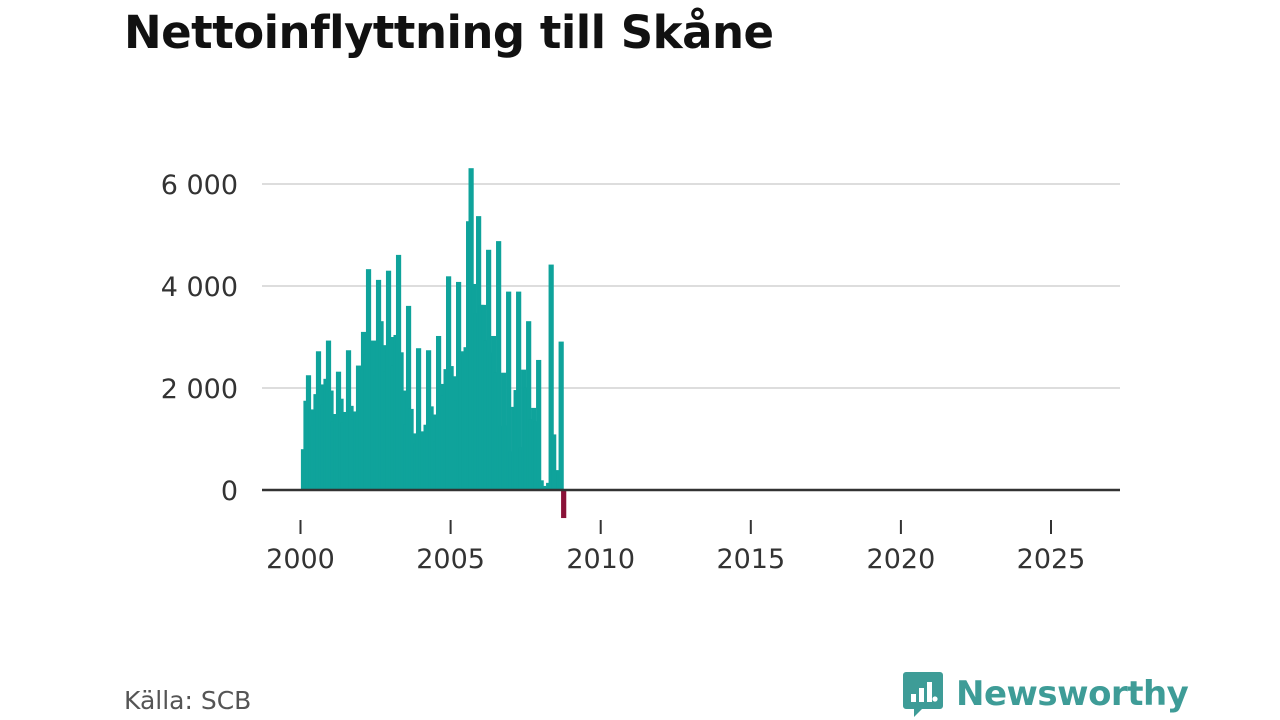 The image size is (1280, 720). I want to click on y-tick-label: 2 000, so click(199, 389).